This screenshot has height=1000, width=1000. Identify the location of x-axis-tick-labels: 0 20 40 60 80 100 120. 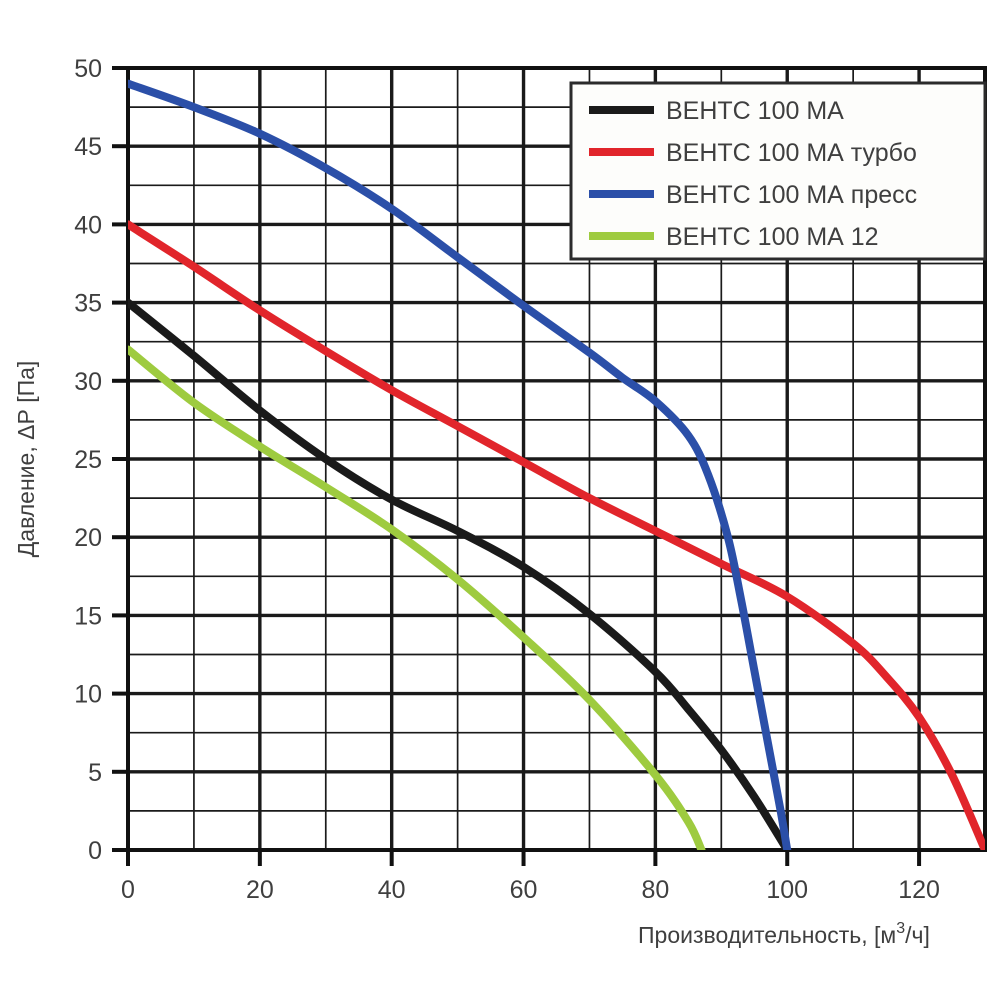
(530, 890).